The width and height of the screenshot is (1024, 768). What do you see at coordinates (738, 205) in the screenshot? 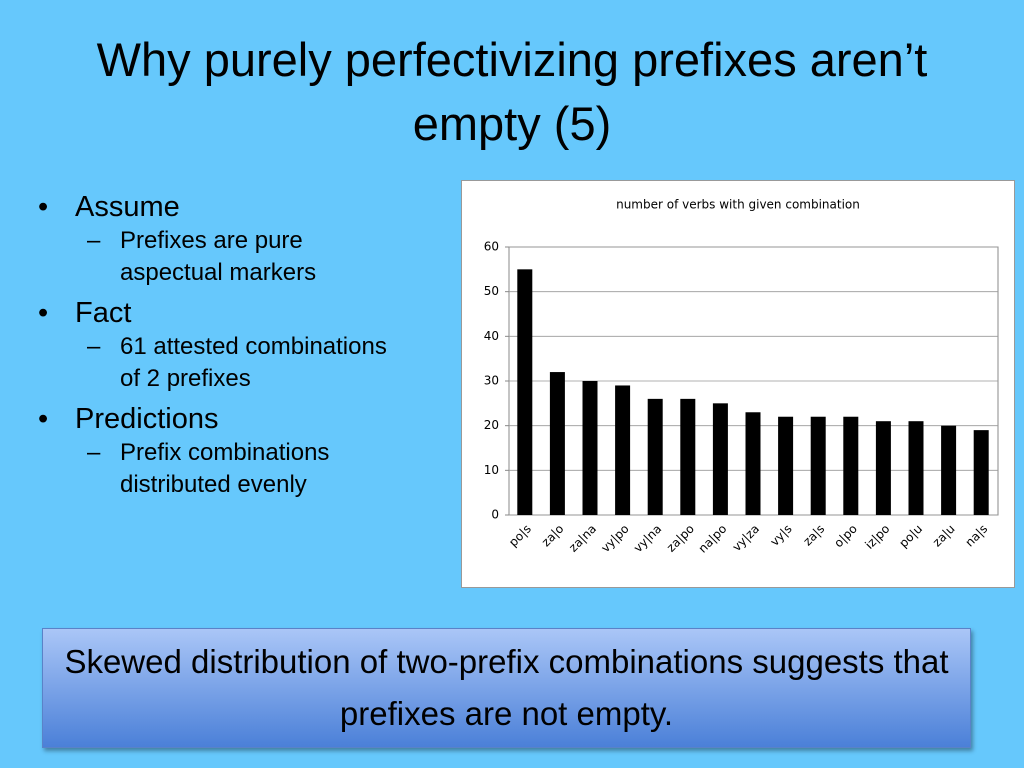
I see `chart-title: number of verbs with given combination` at bounding box center [738, 205].